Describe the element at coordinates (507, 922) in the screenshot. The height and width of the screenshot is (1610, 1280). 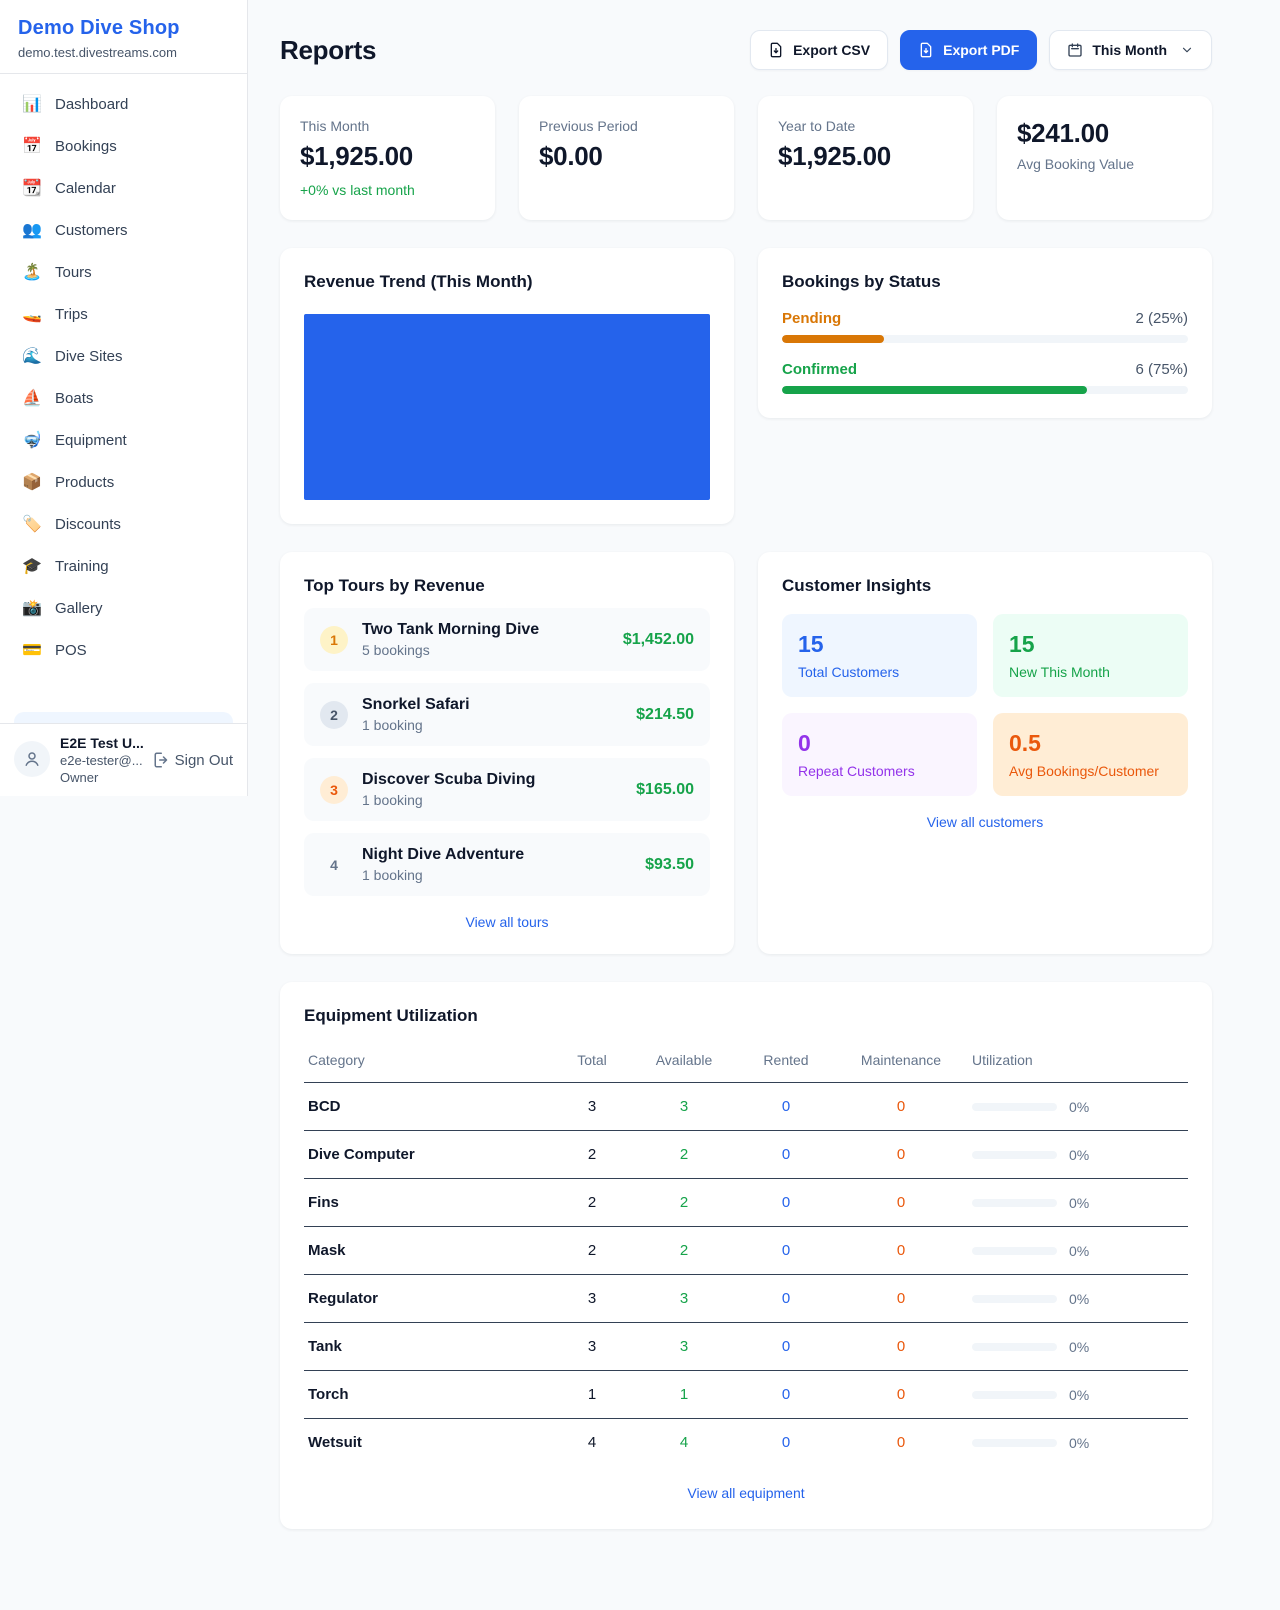
I see `view-all-tours-link: View all tours` at that location.